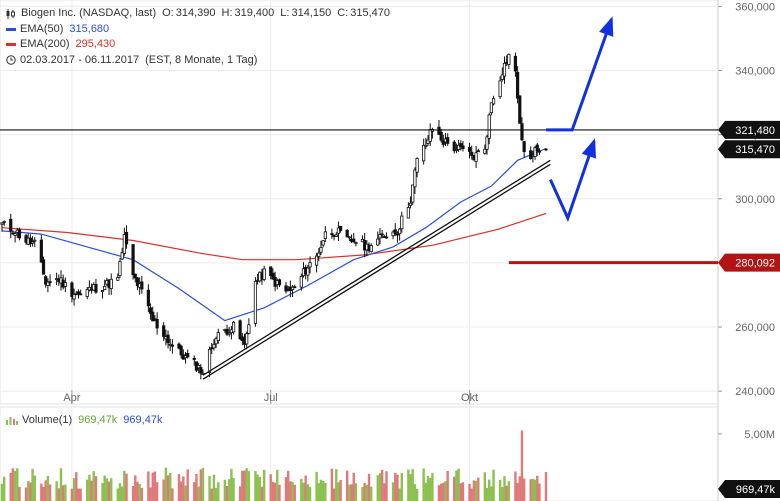 This screenshot has width=780, height=501. Describe the element at coordinates (755, 7) in the screenshot. I see `y-tick-label: 360,000` at that location.